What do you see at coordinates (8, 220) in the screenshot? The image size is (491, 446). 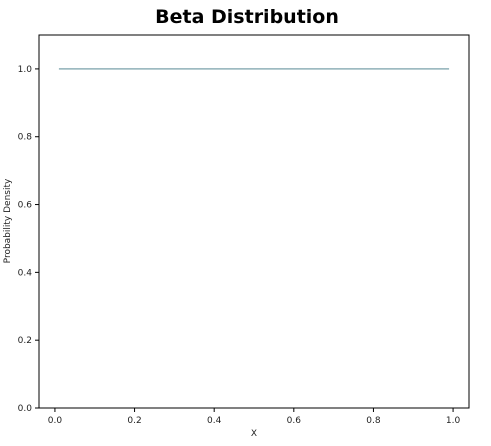 I see `y-axis-label: Probability Density` at bounding box center [8, 220].